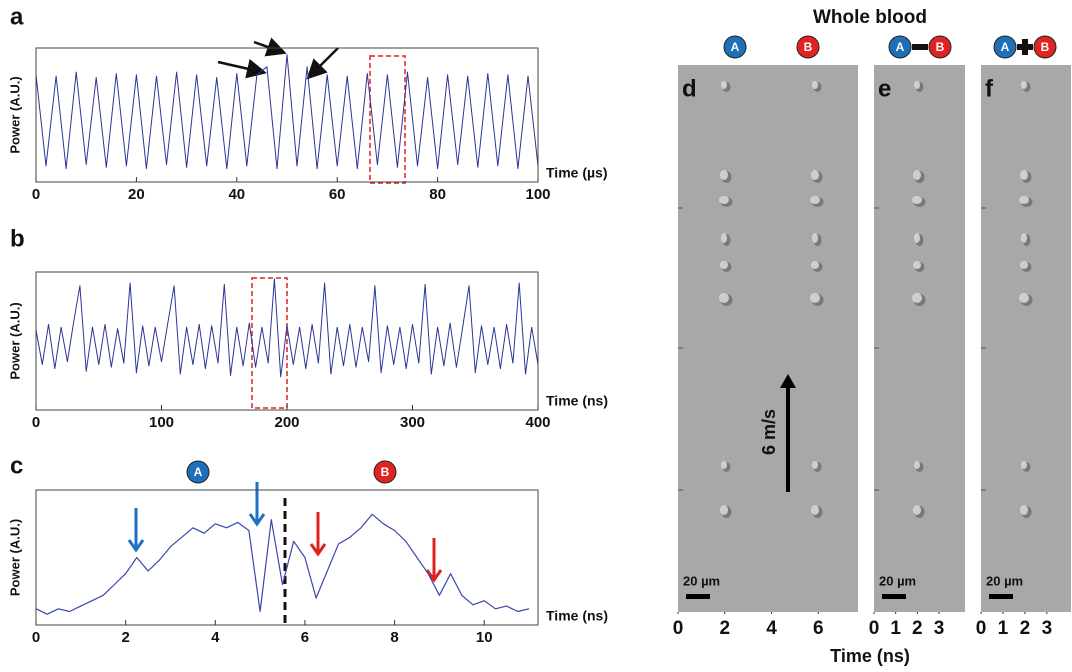  Describe the element at coordinates (577, 173) in the screenshot. I see `x-axis-label: Time (µs)` at that location.